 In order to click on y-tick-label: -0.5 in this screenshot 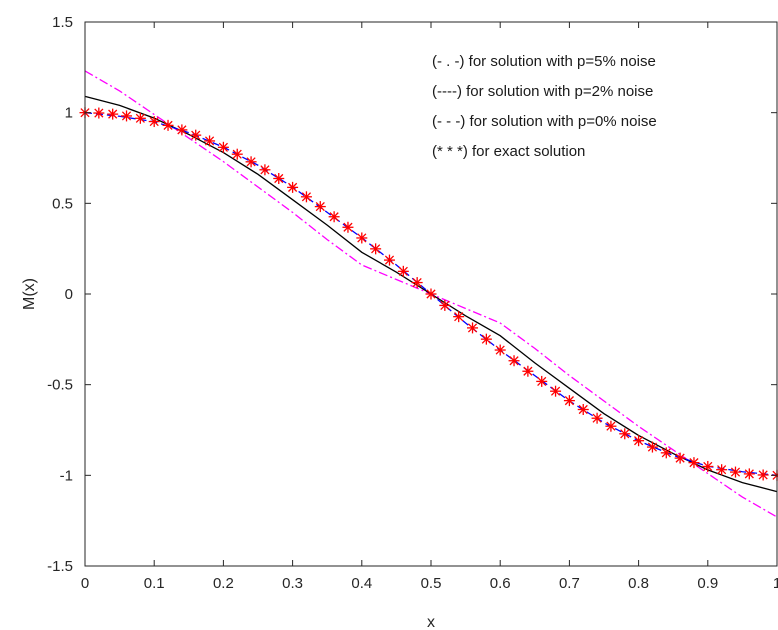, I will do `click(60, 385)`.